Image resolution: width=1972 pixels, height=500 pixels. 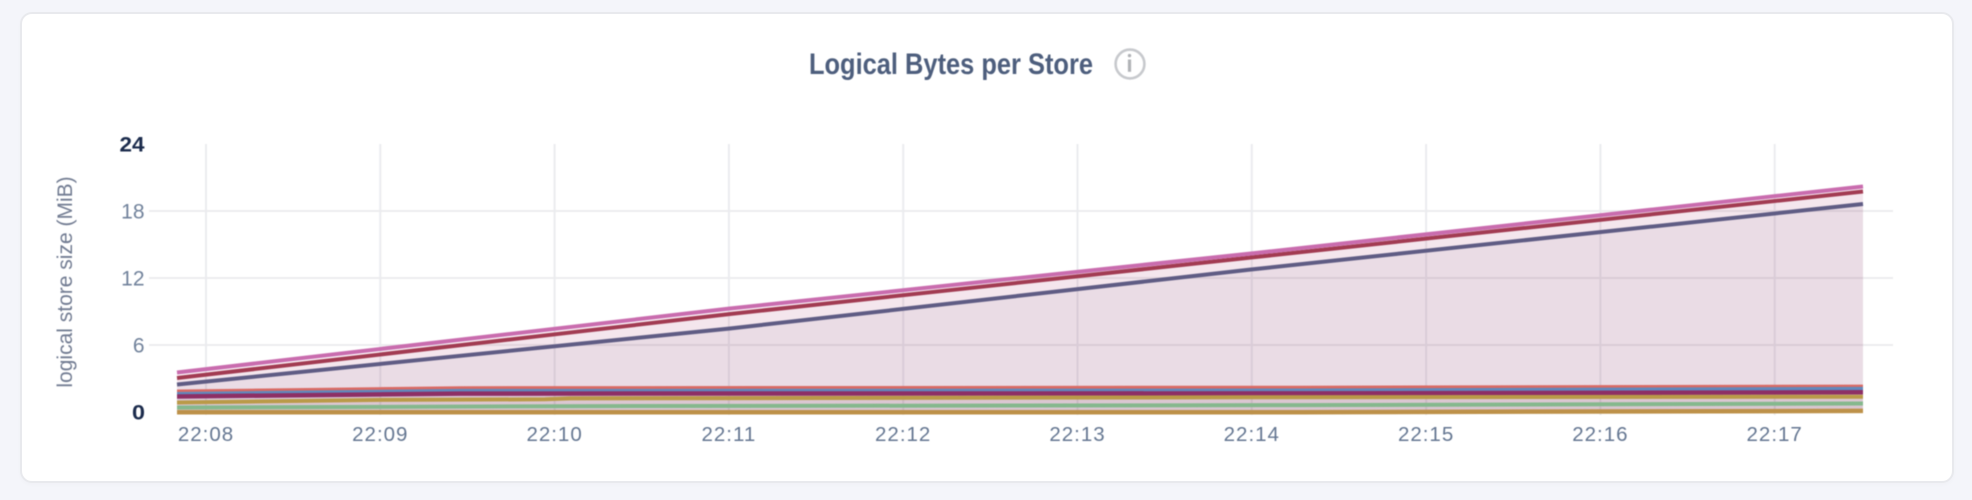 I want to click on svg-text: 22:13, so click(x=1077, y=434).